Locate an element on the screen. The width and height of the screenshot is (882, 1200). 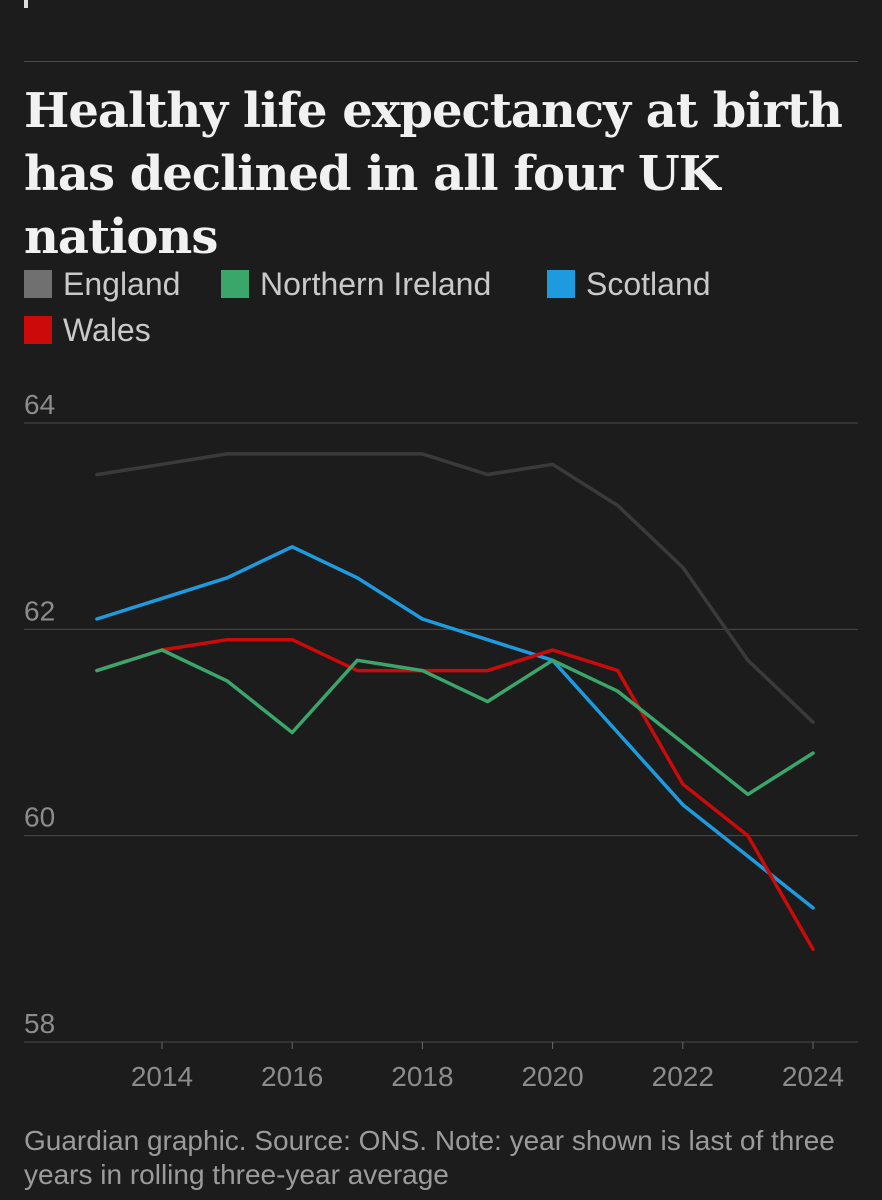
x-tick-label-2018: 2018 is located at coordinates (422, 1076).